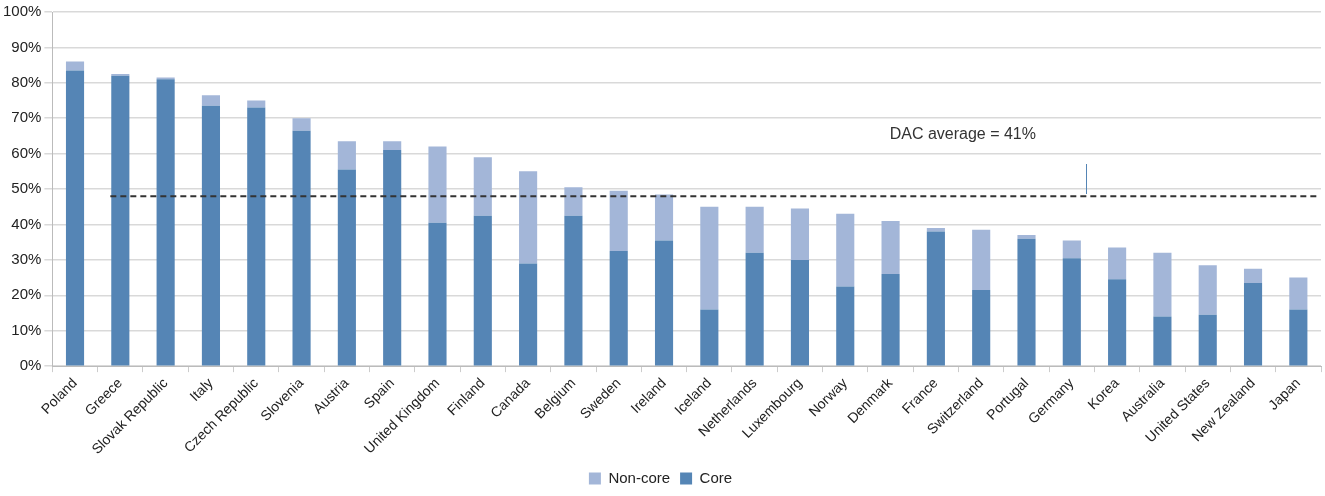  Describe the element at coordinates (26, 223) in the screenshot. I see `y-tick-label: 40%` at that location.